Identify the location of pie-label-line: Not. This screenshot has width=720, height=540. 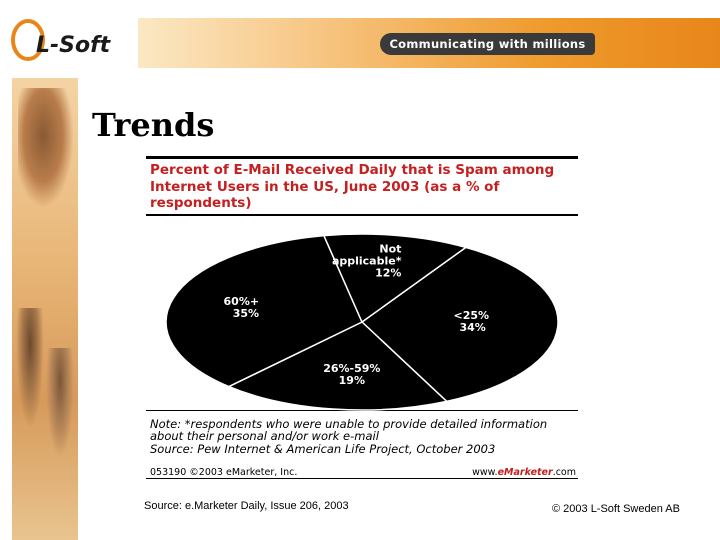
(390, 248).